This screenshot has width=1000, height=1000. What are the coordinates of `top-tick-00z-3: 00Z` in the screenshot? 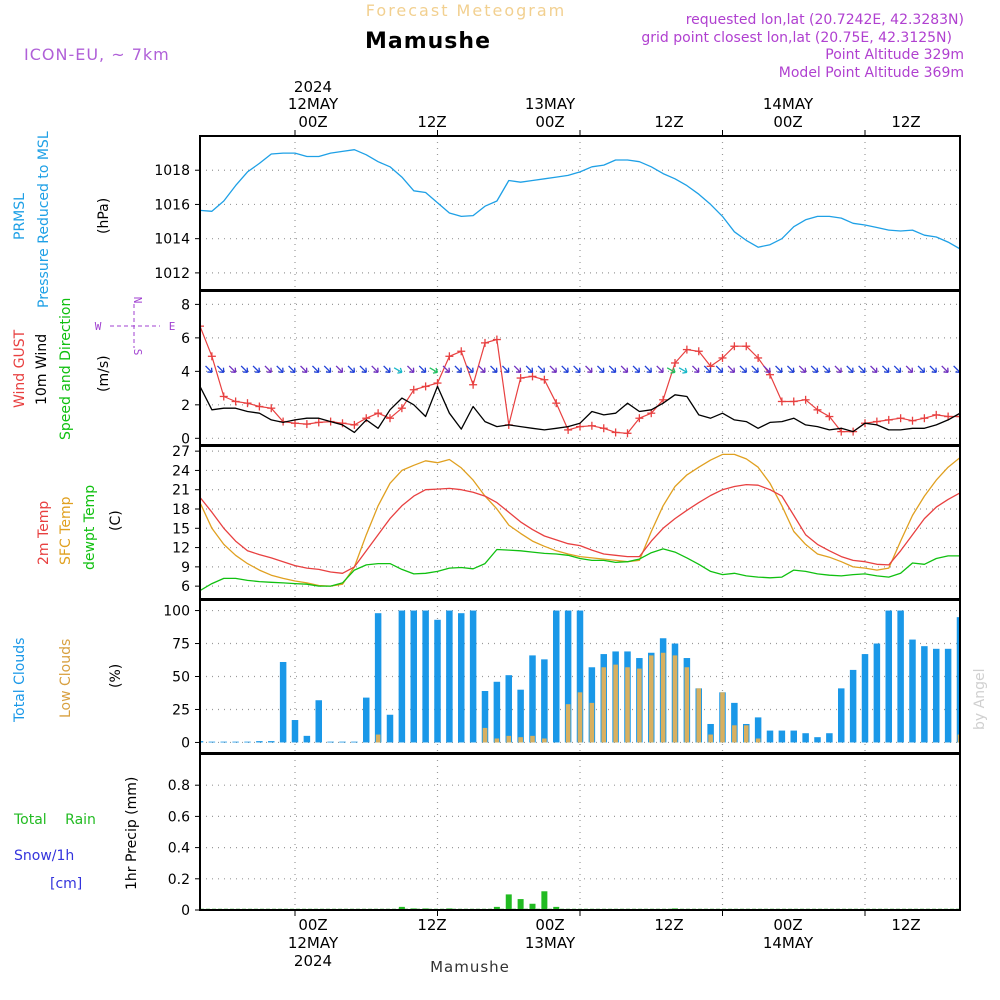 It's located at (787, 122).